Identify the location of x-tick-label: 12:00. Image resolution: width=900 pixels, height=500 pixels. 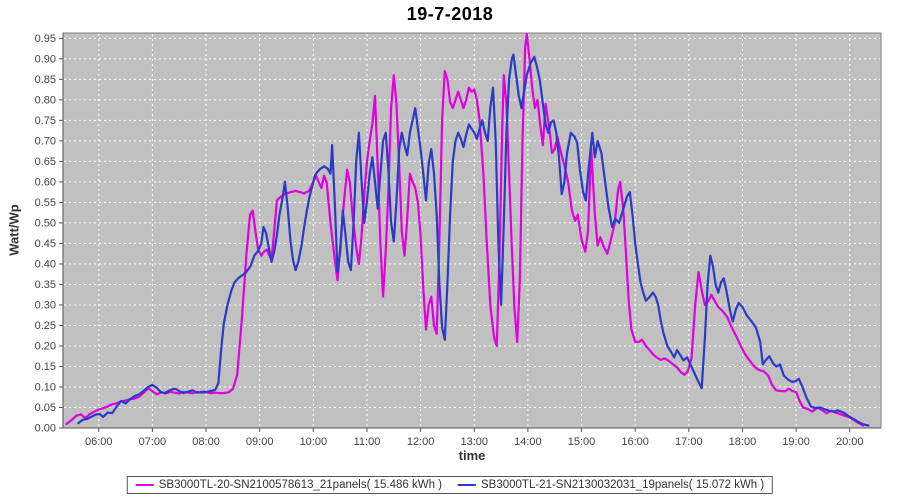
(421, 442).